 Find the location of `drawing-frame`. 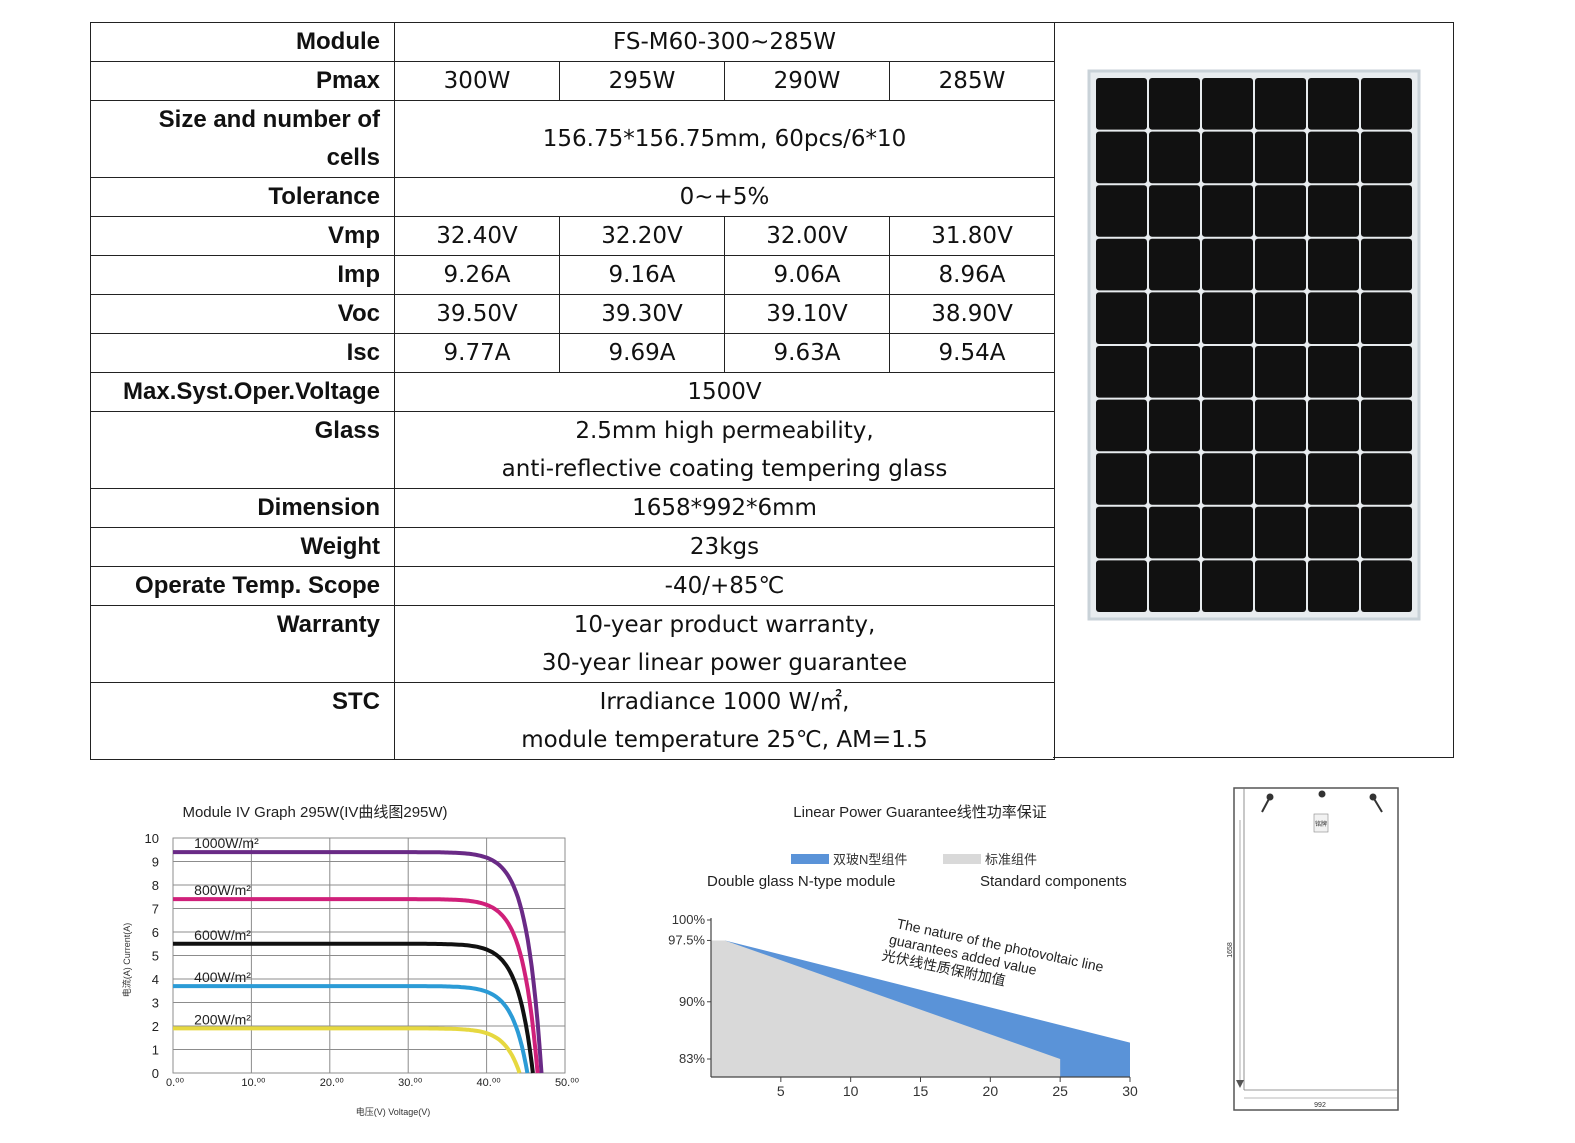

drawing-frame is located at coordinates (1316, 949).